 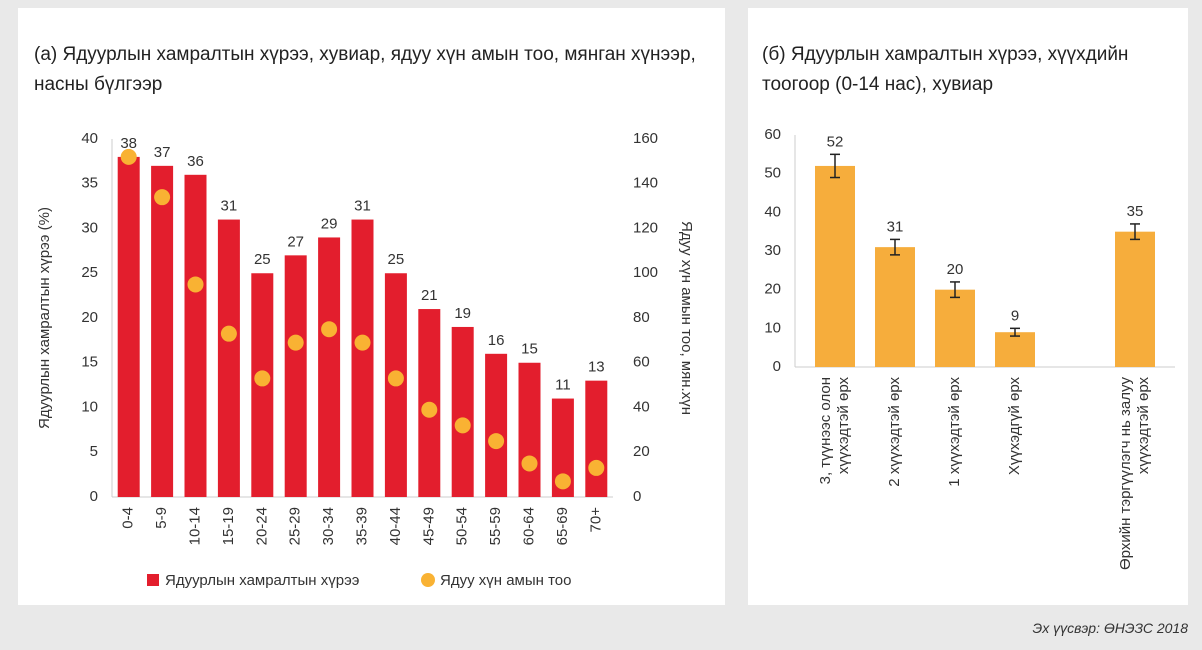 What do you see at coordinates (162, 152) in the screenshot?
I see `value-label: 37` at bounding box center [162, 152].